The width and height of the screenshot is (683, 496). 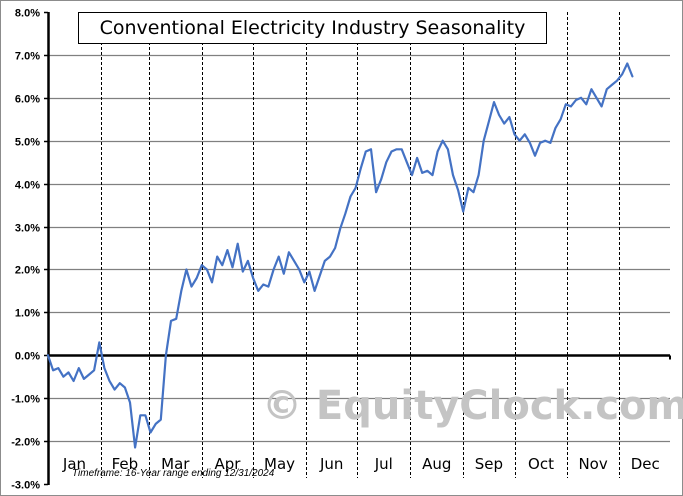 I want to click on month-label: Jul, so click(x=383, y=464).